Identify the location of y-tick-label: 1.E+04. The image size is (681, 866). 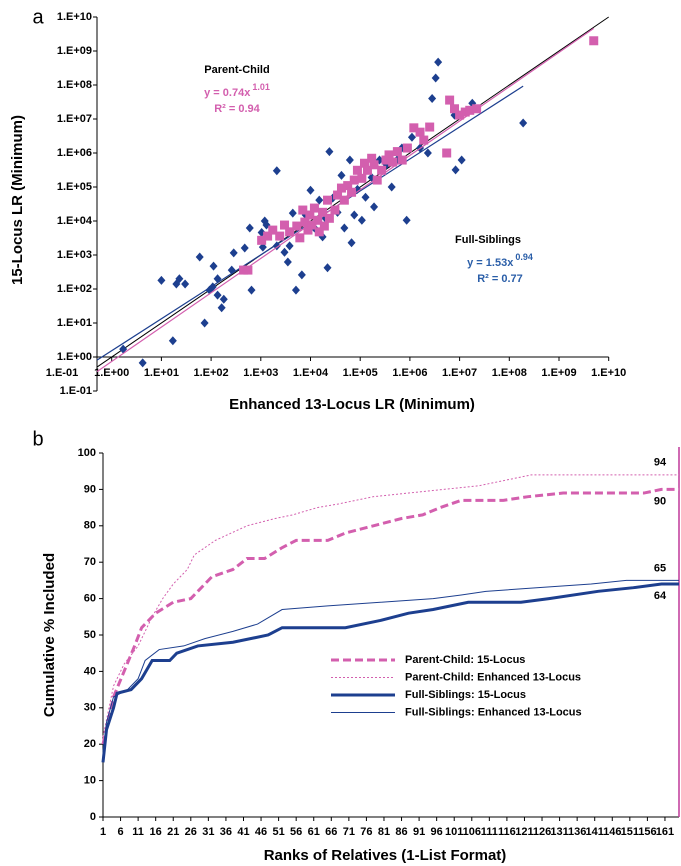
(75, 221).